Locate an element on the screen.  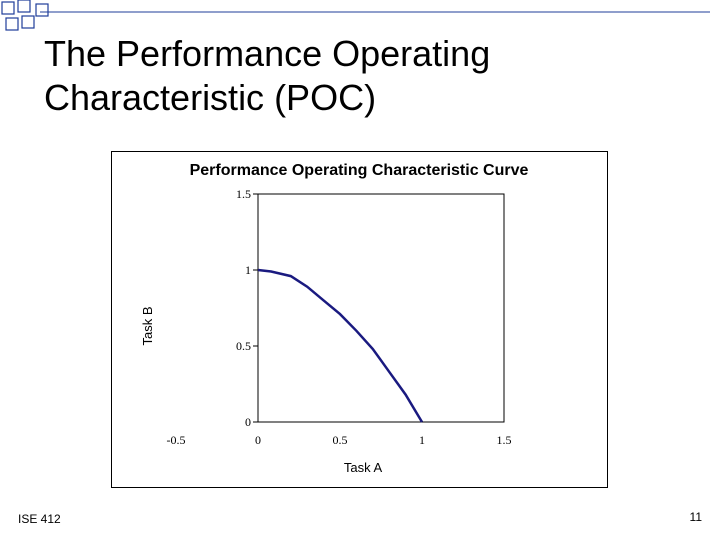
title-line-2: Characteristic (POC) is located at coordinates (210, 97).